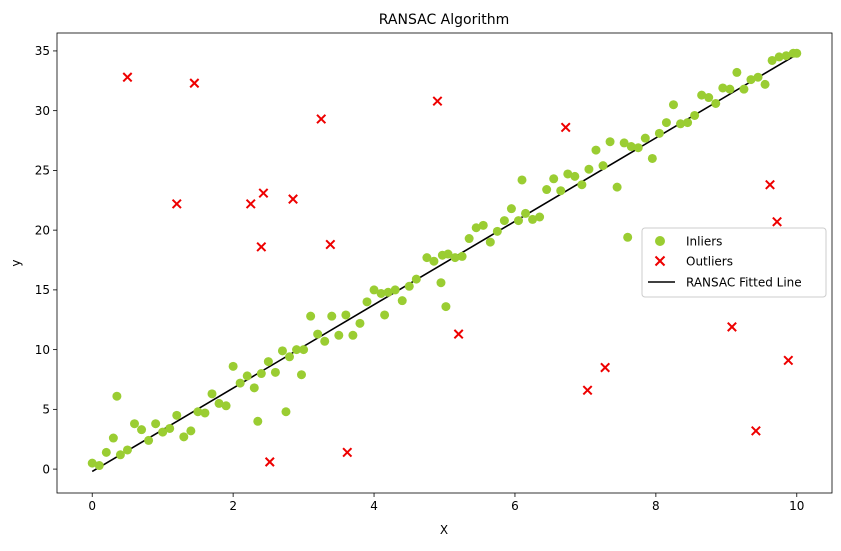 The image size is (841, 551). I want to click on chart-title: RANSAC Algorithm, so click(444, 20).